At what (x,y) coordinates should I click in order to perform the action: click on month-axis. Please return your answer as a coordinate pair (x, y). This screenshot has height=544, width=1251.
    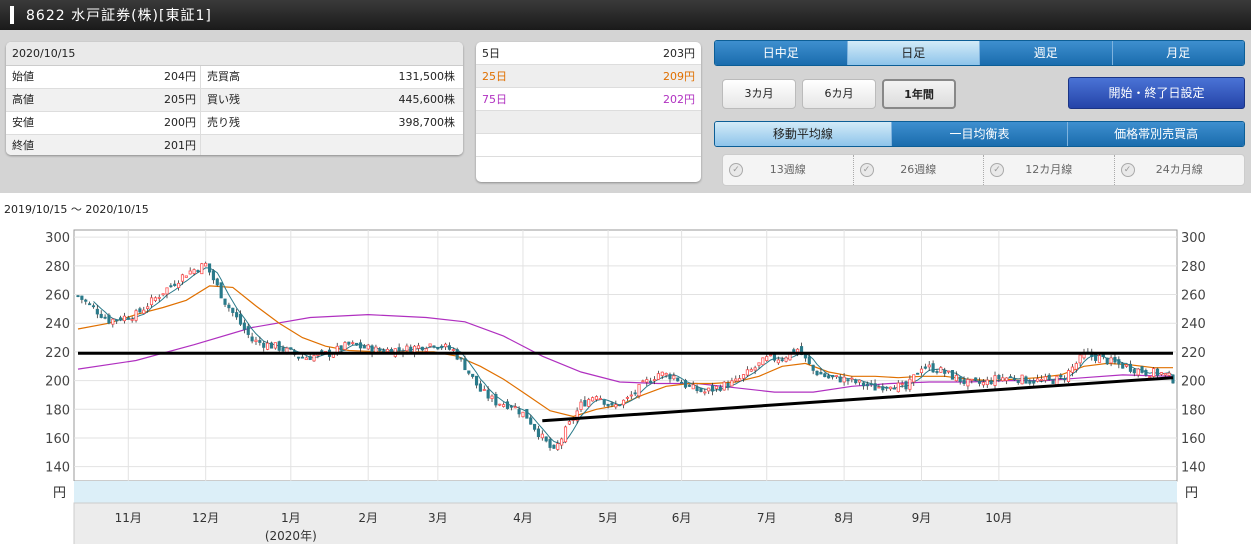
    Looking at the image, I should click on (625, 523).